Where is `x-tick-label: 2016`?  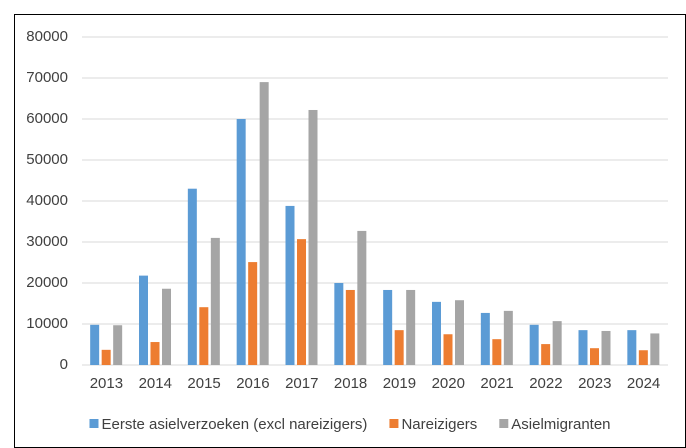 x-tick-label: 2016 is located at coordinates (252, 383).